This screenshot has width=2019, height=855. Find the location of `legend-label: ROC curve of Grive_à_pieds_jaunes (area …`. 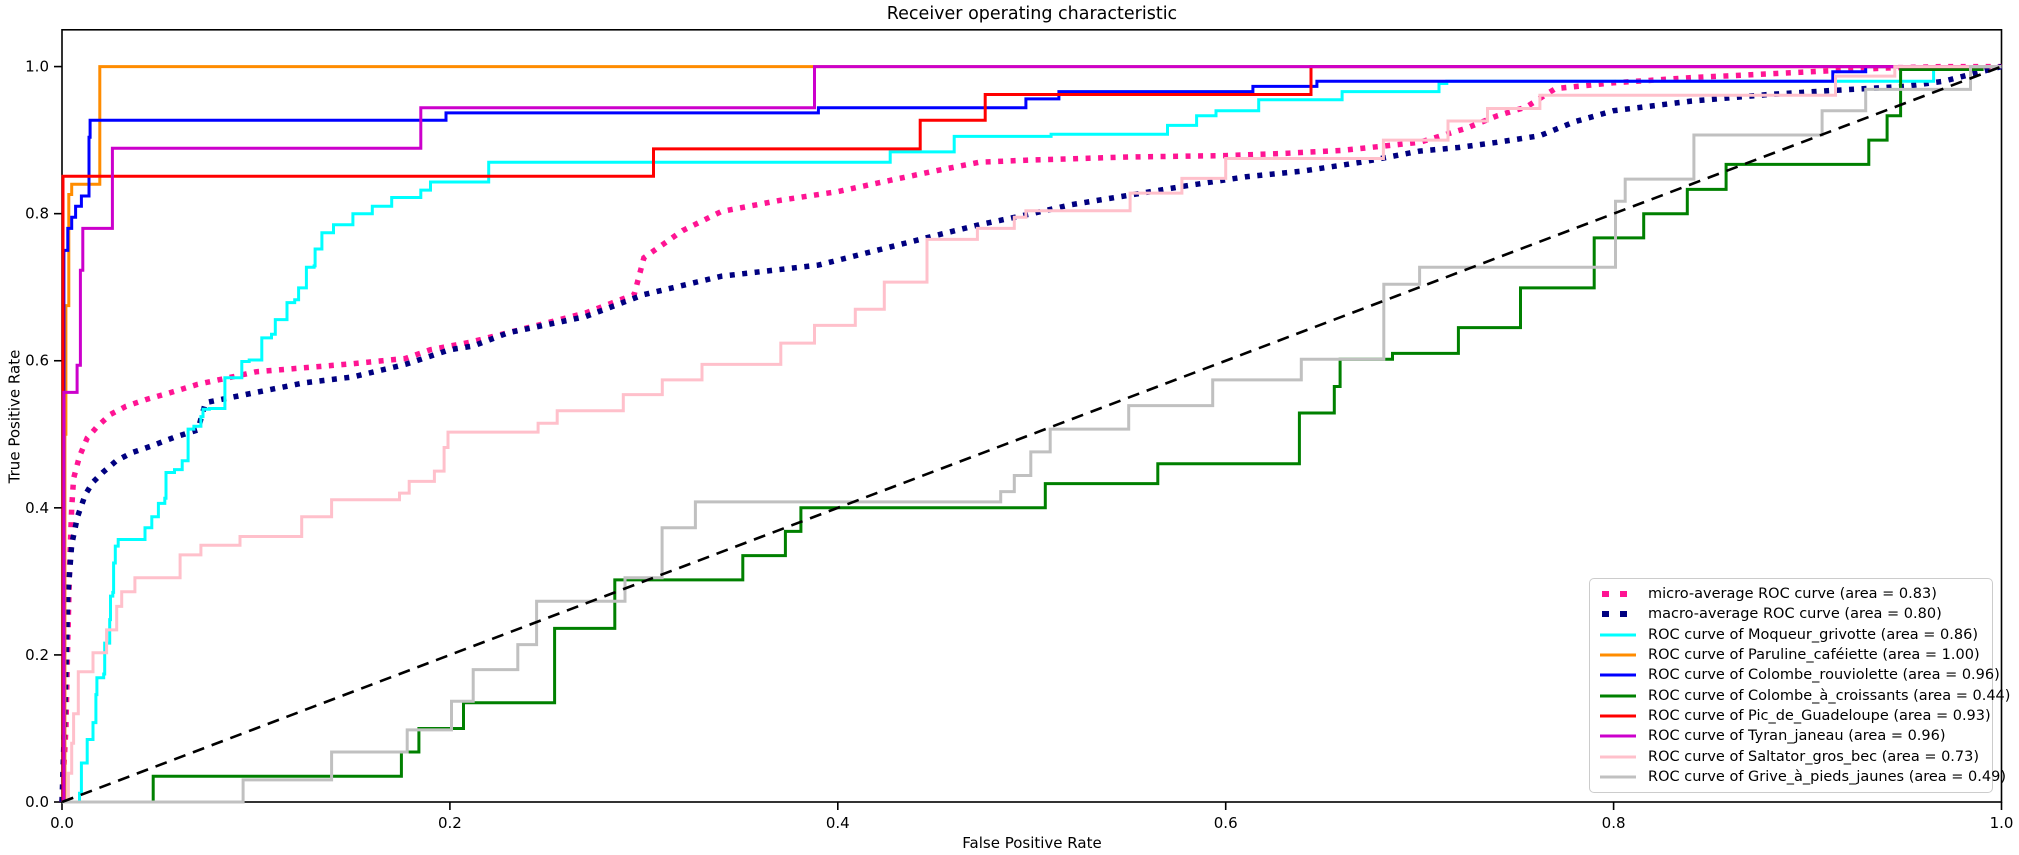

legend-label: ROC curve of Grive_à_pieds_jaunes (area … is located at coordinates (1827, 776).